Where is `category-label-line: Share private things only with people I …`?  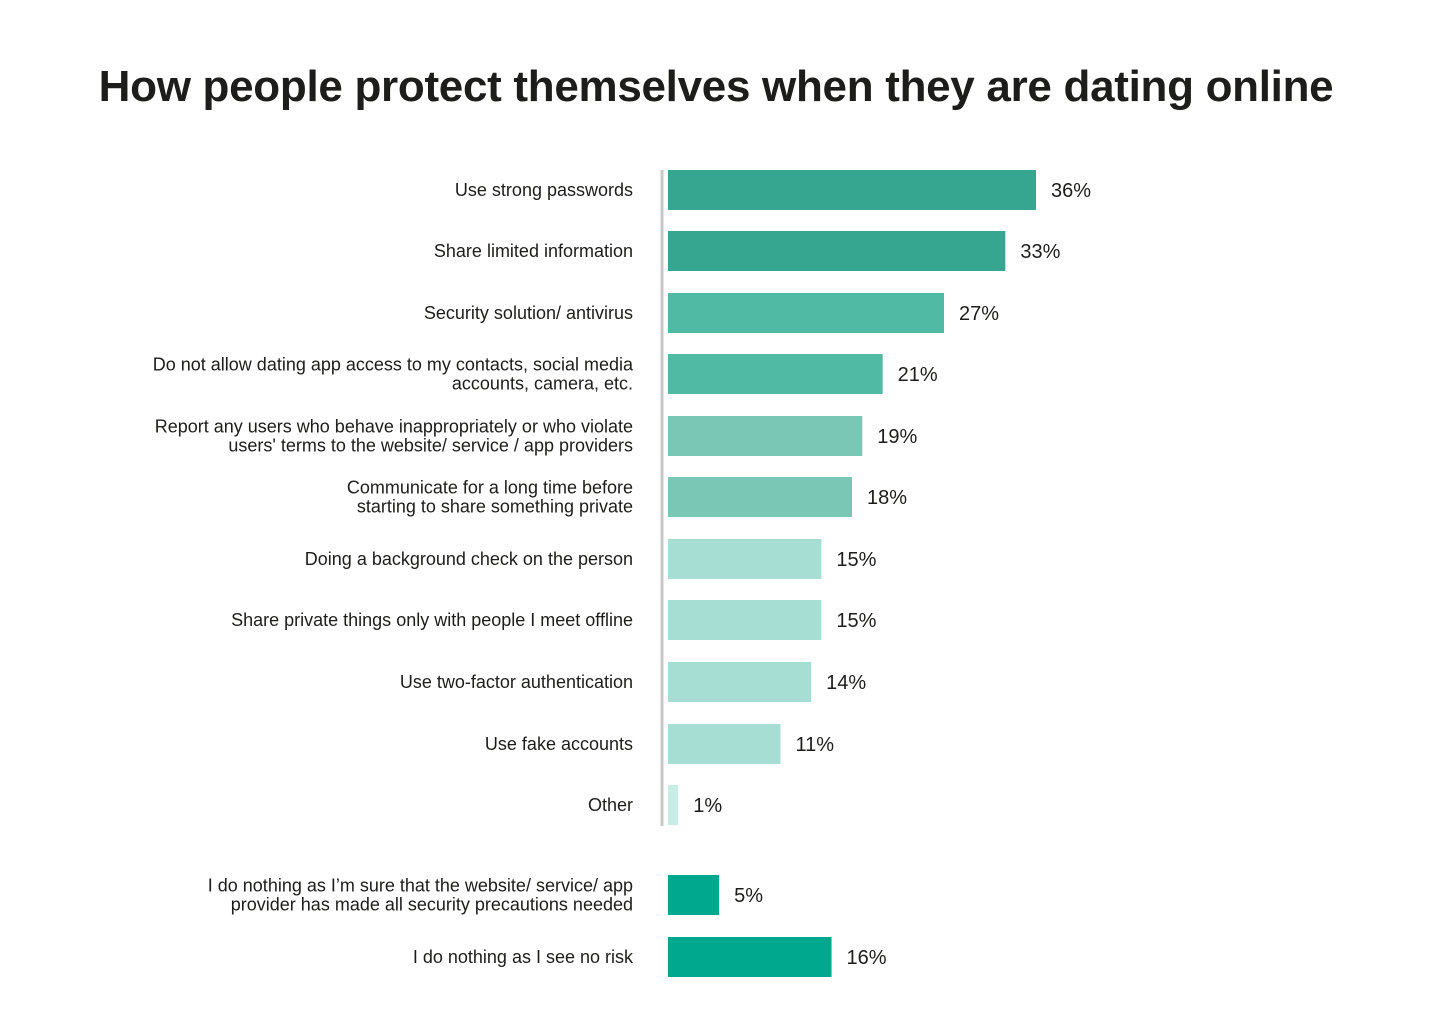
category-label-line: Share private things only with people I … is located at coordinates (432, 620).